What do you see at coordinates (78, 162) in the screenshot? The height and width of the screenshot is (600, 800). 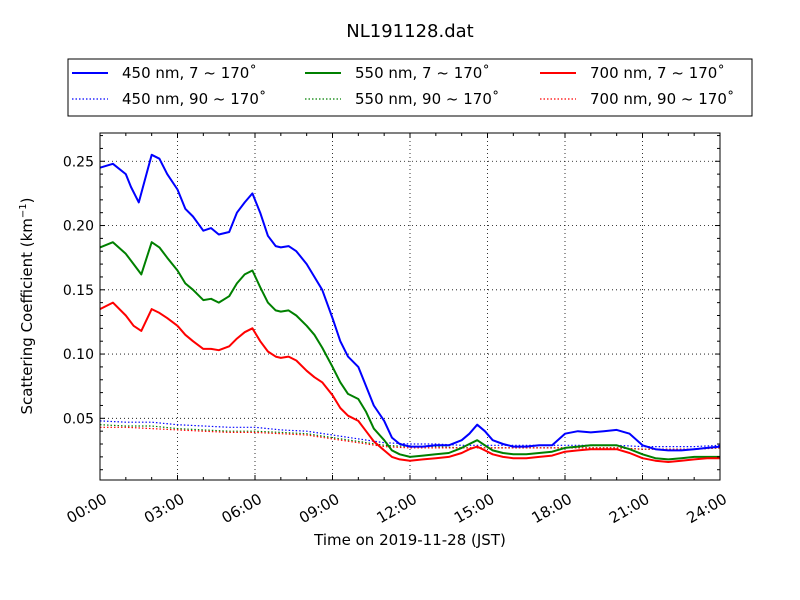 I see `y-tick-label: 0.25` at bounding box center [78, 162].